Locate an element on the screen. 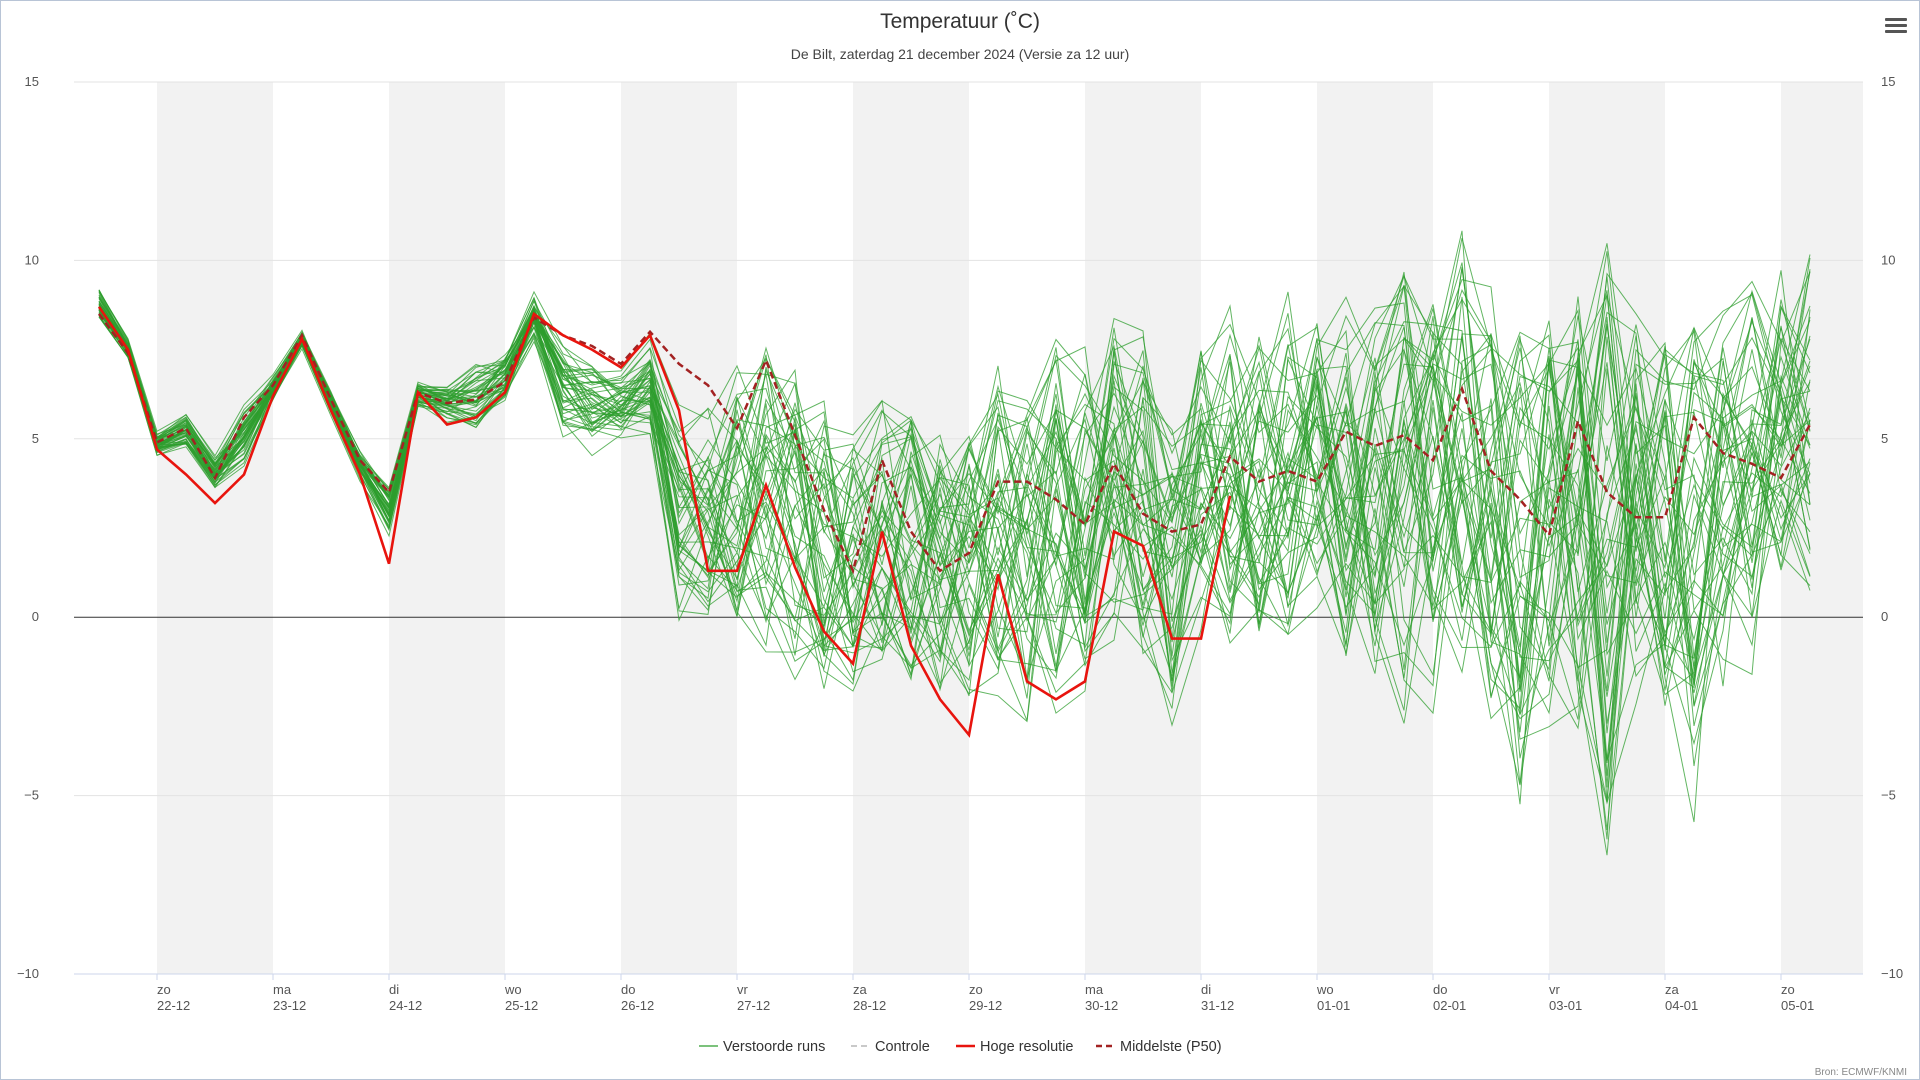  x-tick-date: 27-12 is located at coordinates (753, 1005).